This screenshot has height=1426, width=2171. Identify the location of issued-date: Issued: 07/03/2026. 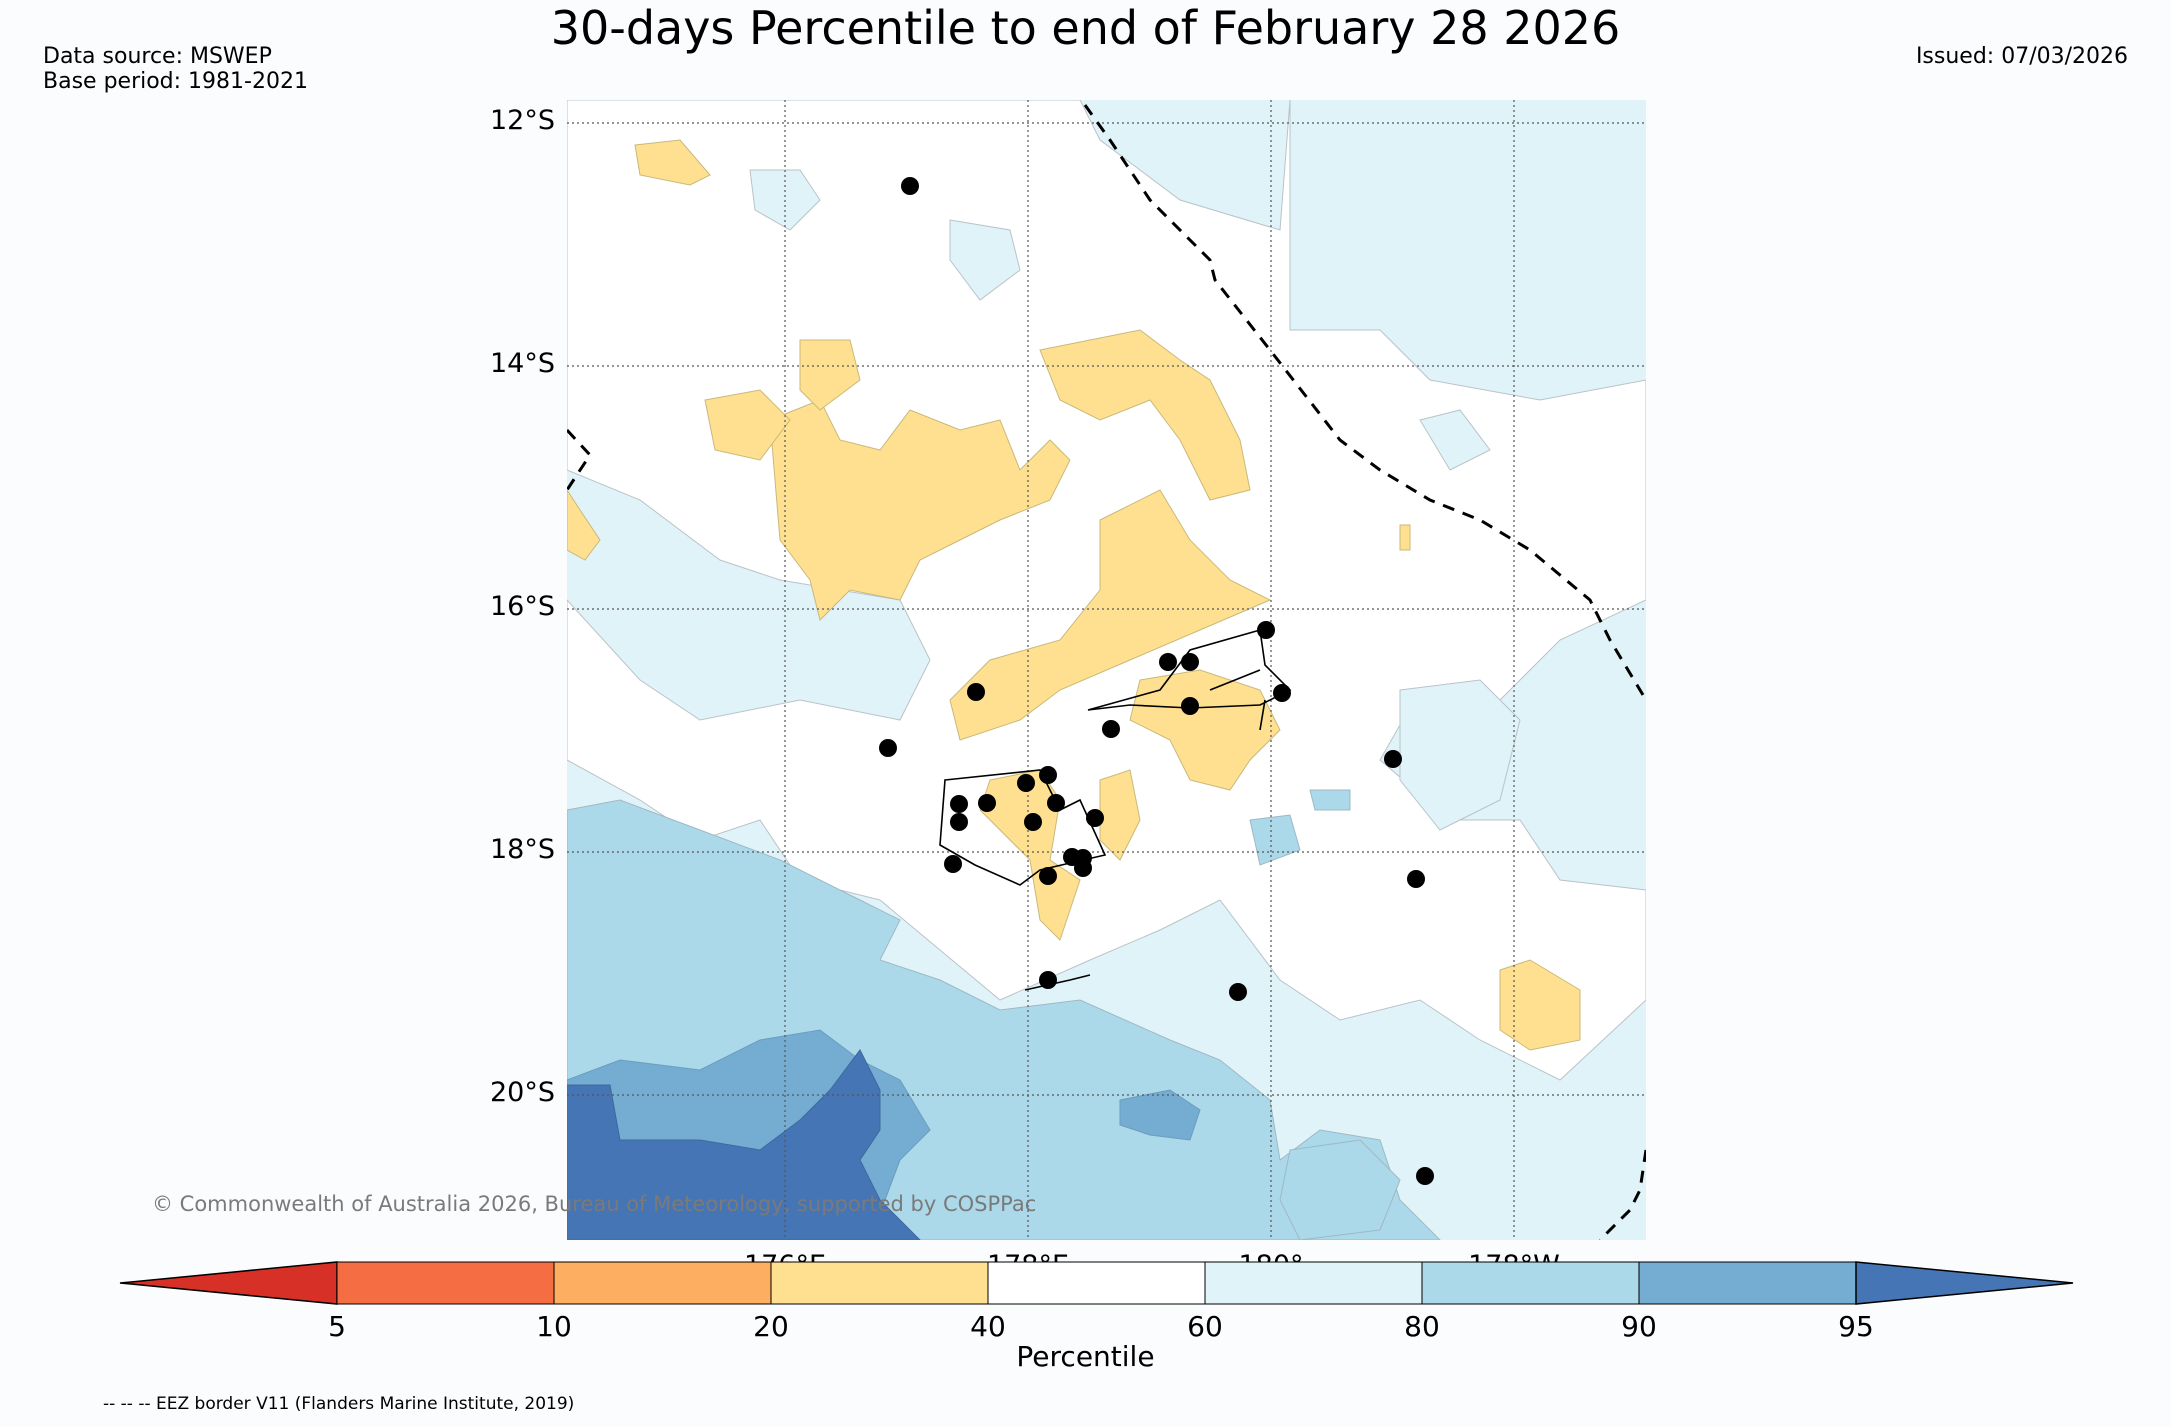
(2021, 56).